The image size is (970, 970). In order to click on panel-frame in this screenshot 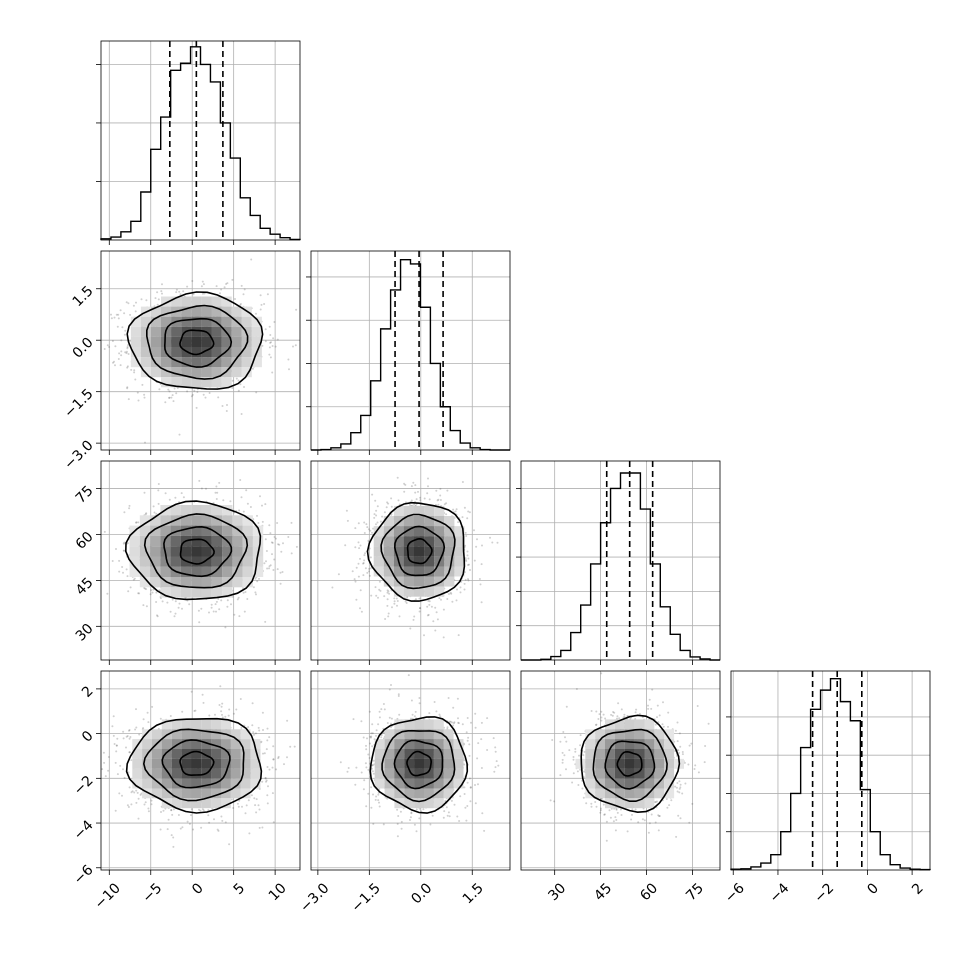, I will do `click(200, 560)`.